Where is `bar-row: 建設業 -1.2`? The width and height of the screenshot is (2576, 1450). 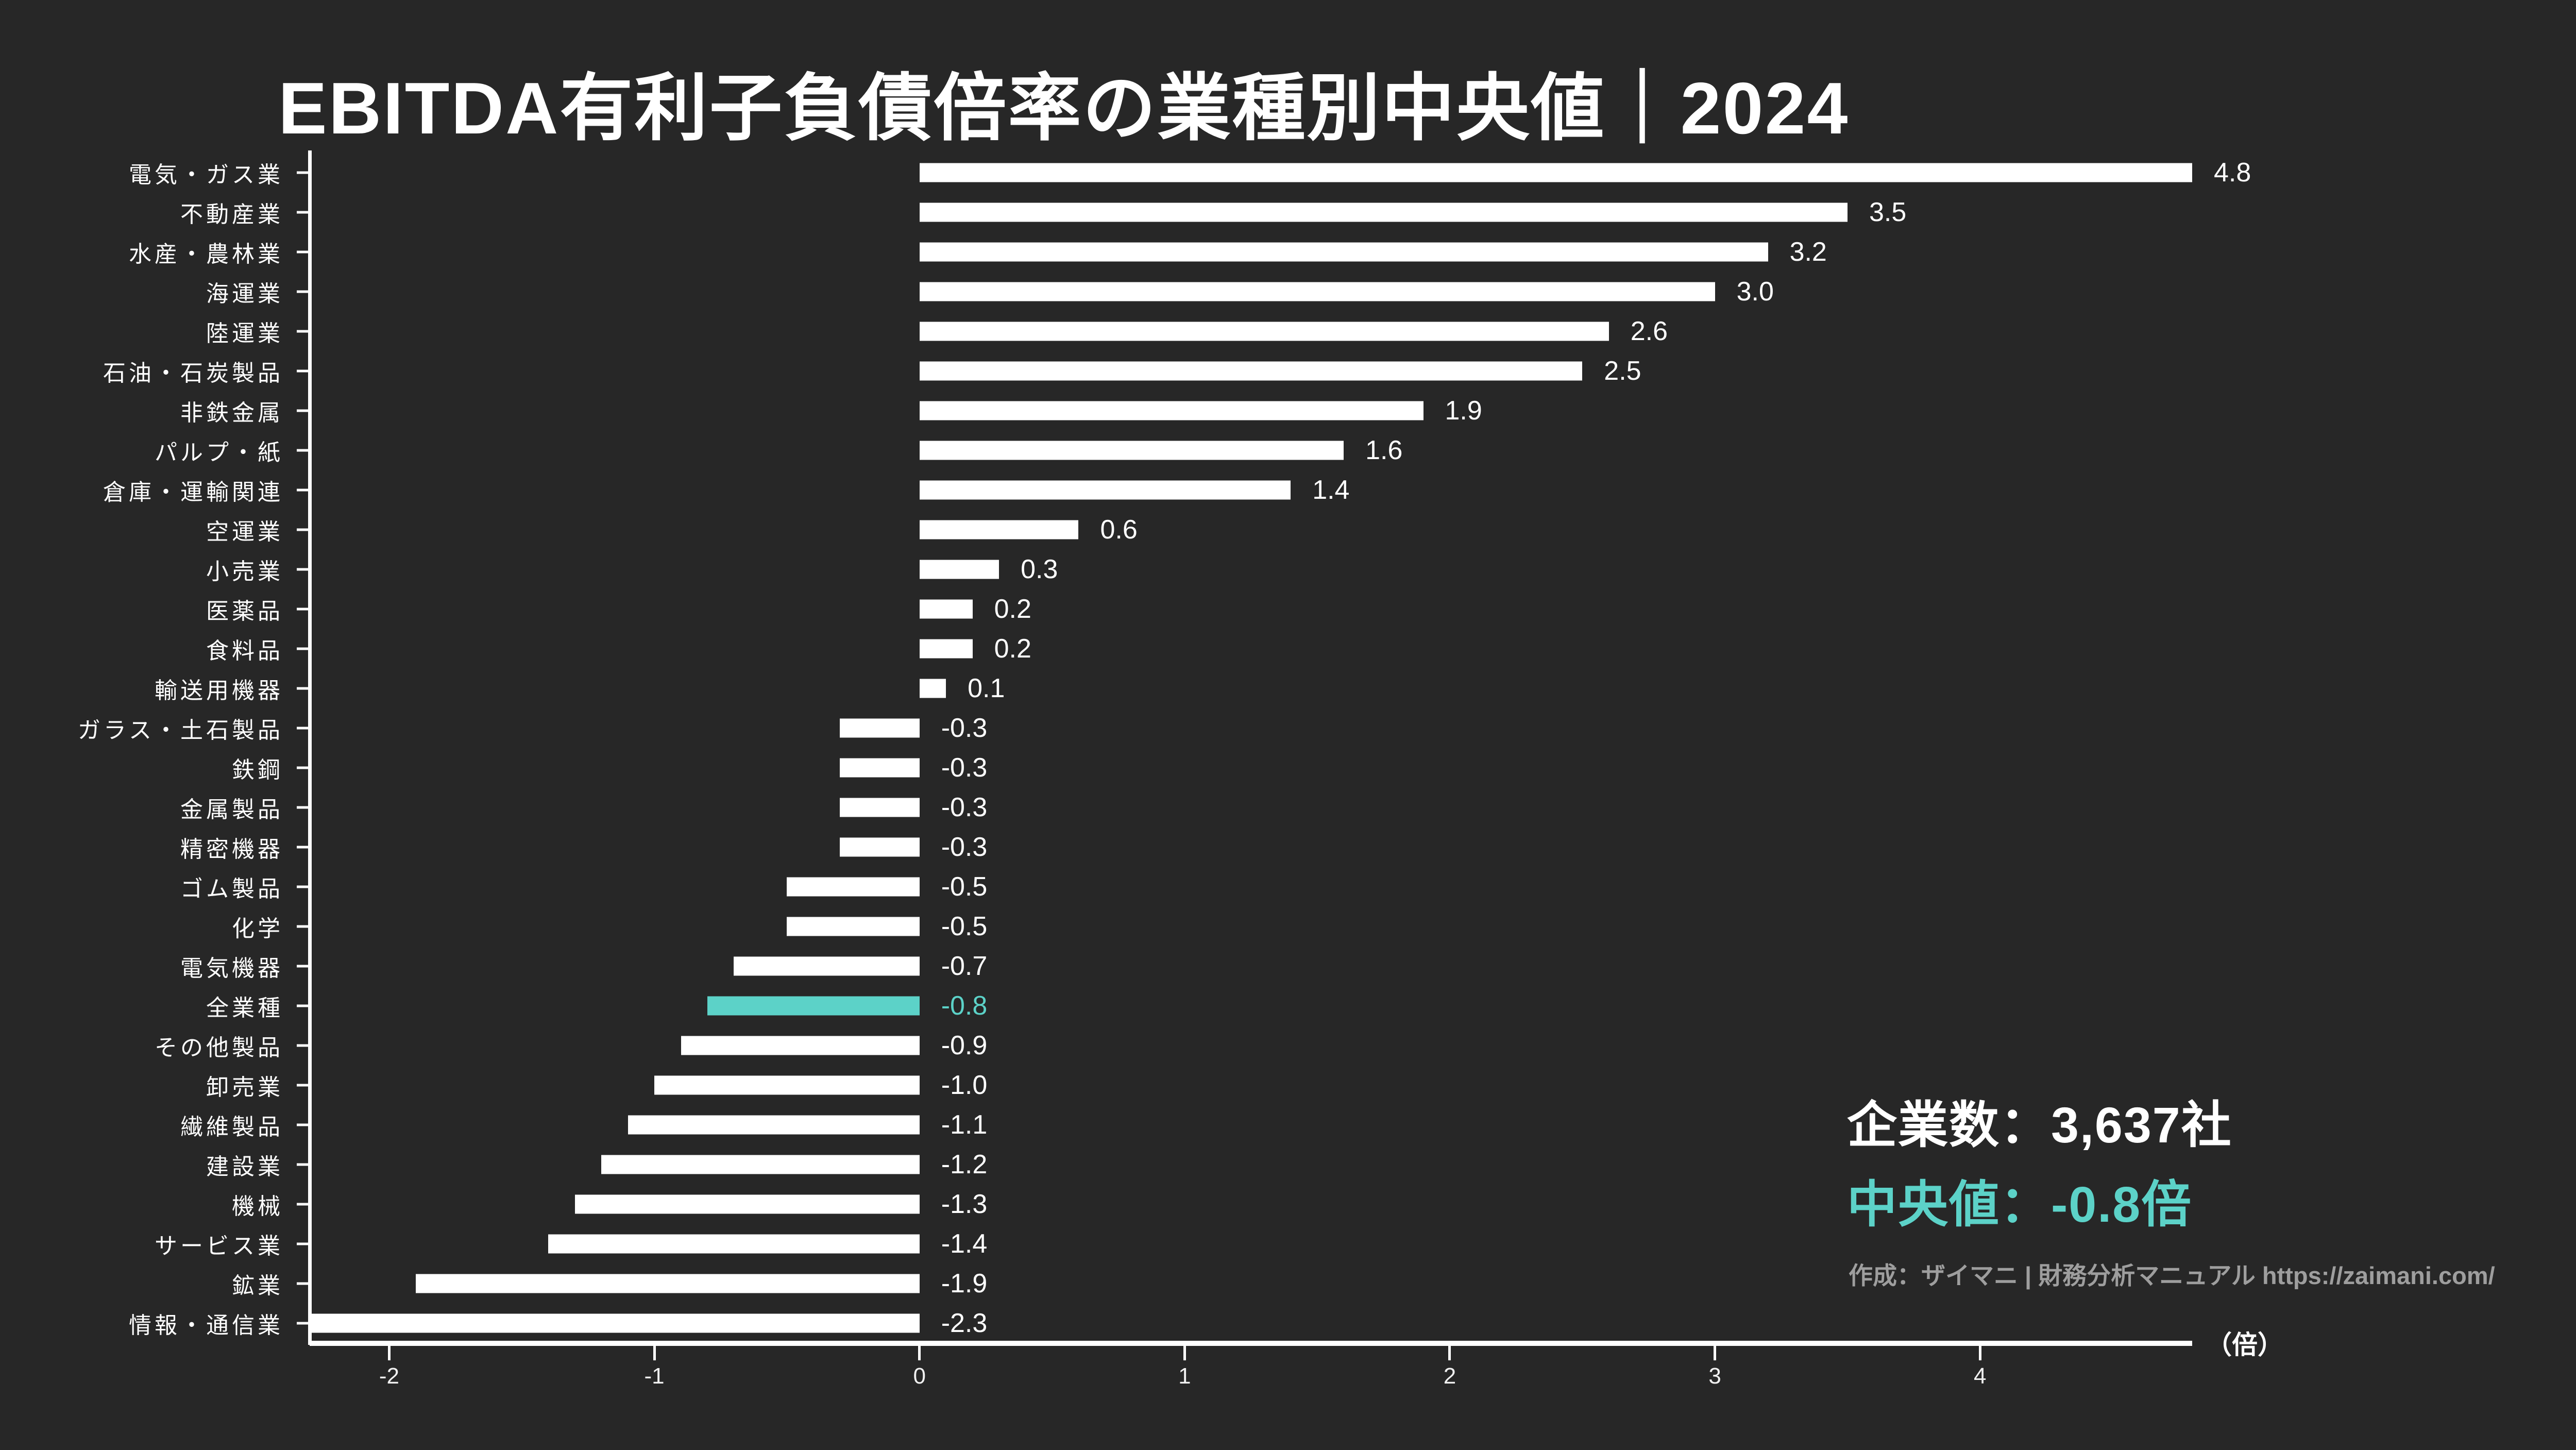
bar-row: 建設業 -1.2 is located at coordinates (1288, 1165).